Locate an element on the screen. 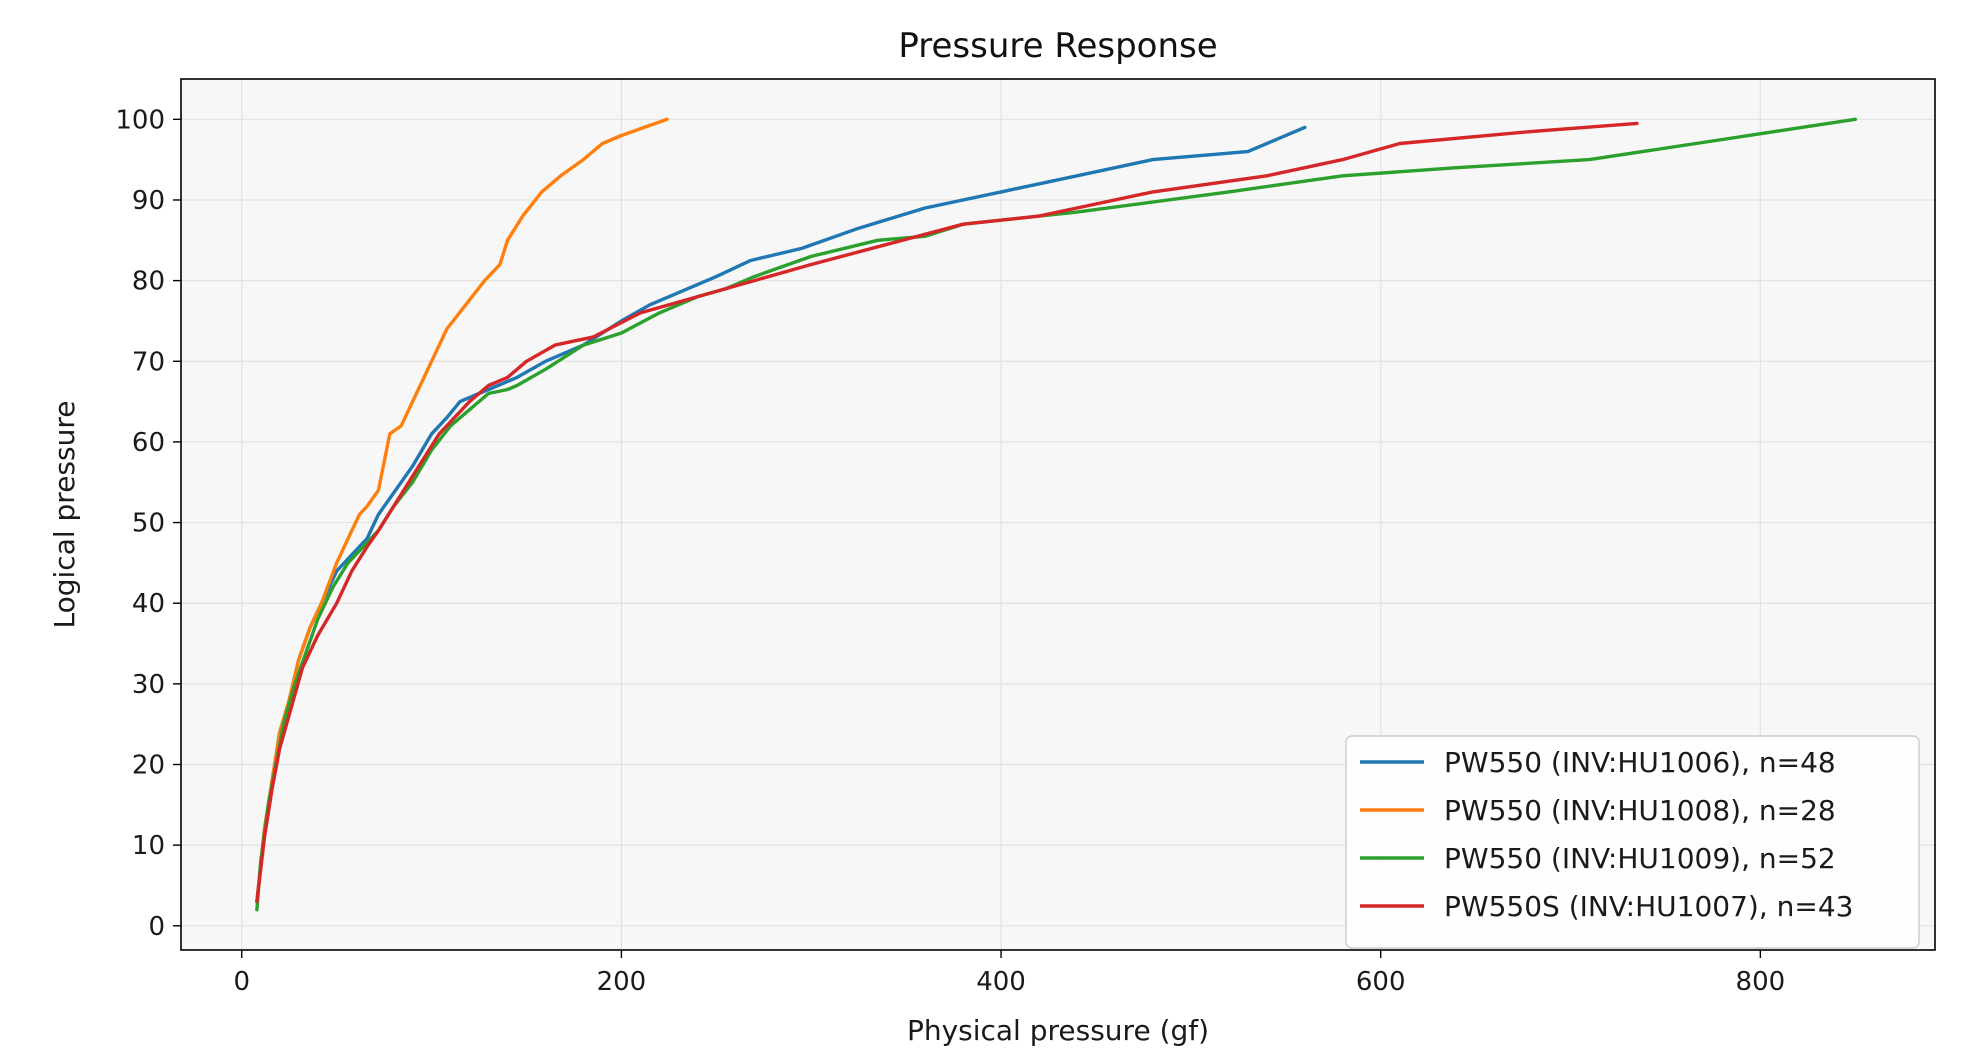  x-tick-label: 600 is located at coordinates (1381, 982).